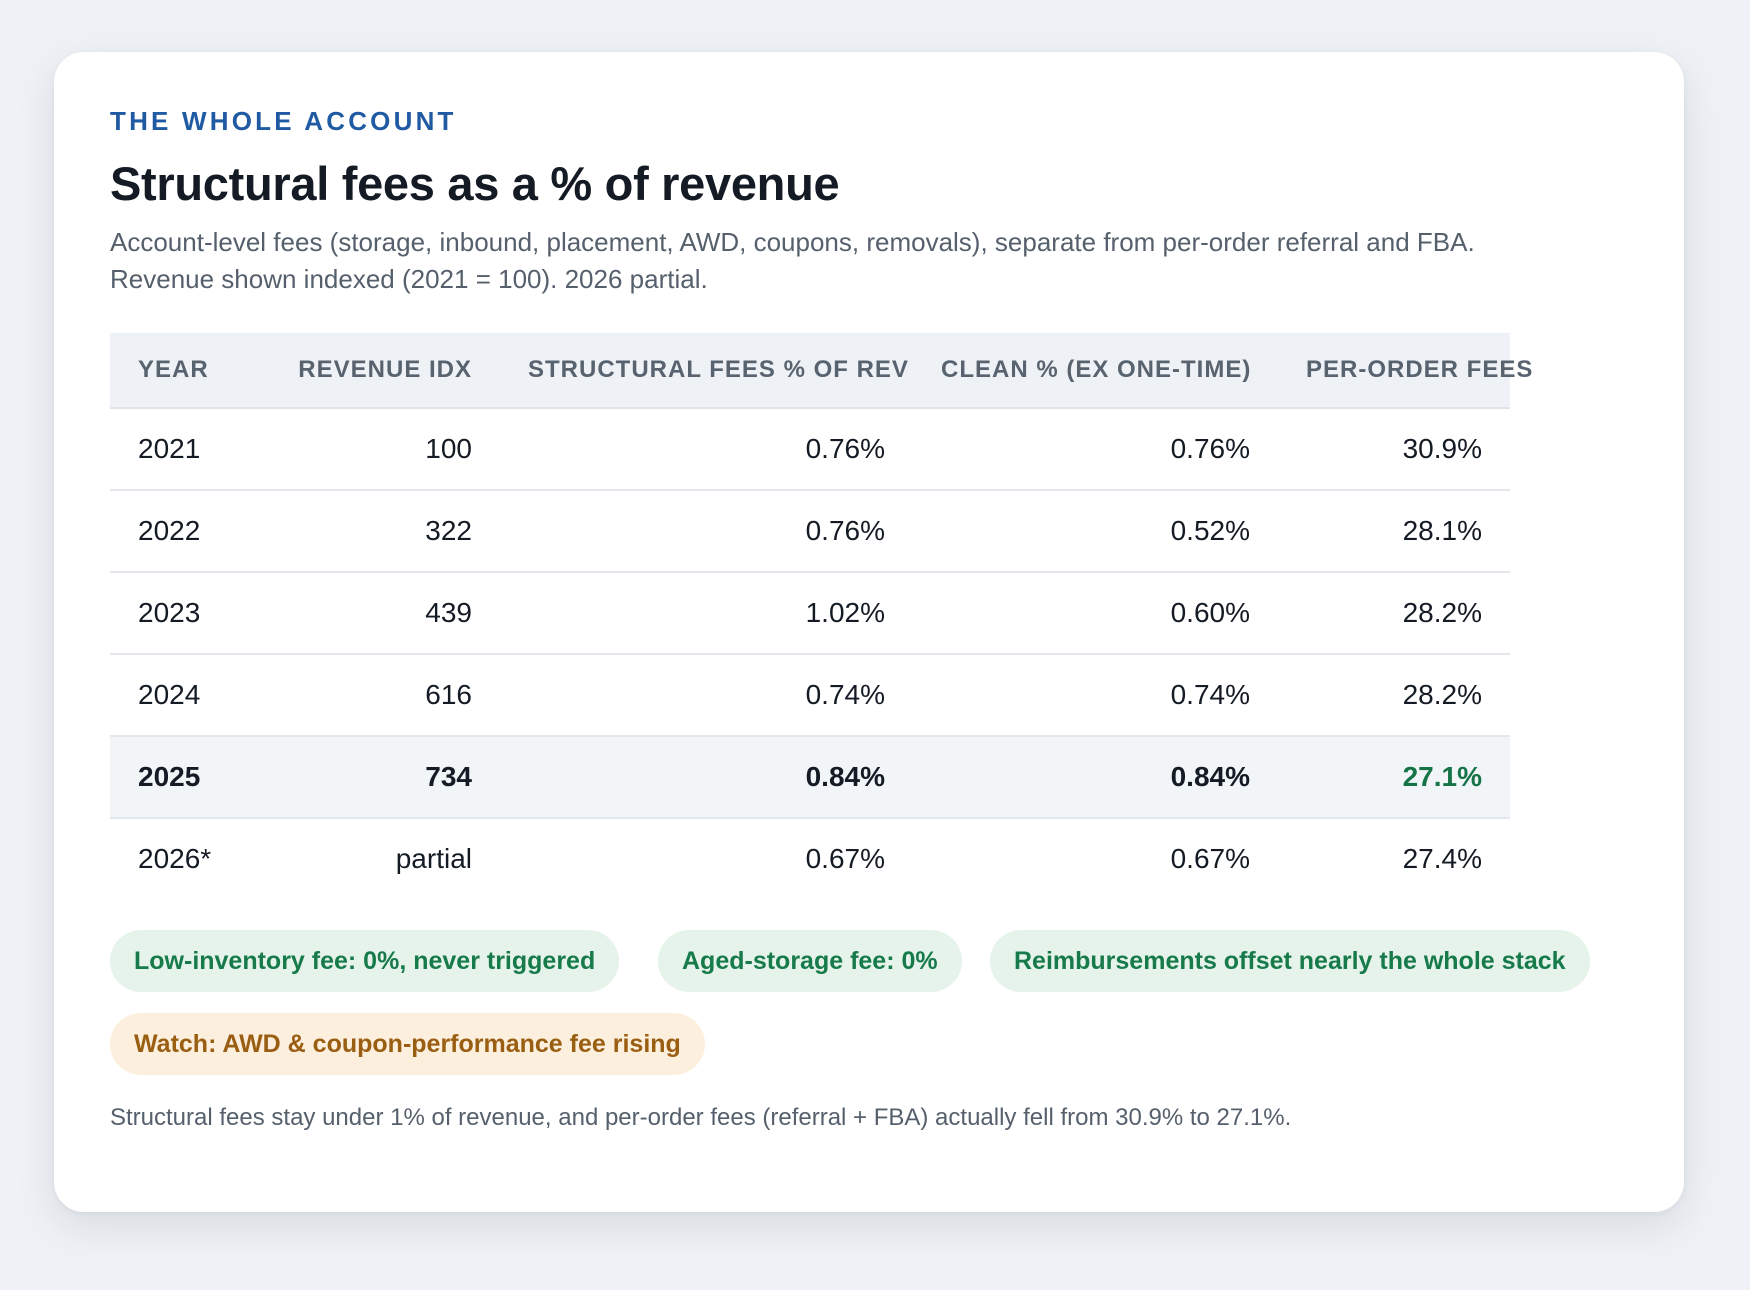  Describe the element at coordinates (1095, 371) in the screenshot. I see `column-header-clean-pct: CLEAN % (EX ONE-TIME)` at that location.